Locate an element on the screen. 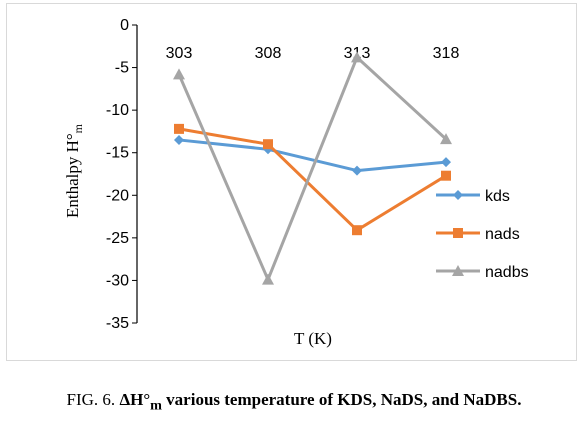 The height and width of the screenshot is (422, 588). series-line-kds is located at coordinates (312, 155).